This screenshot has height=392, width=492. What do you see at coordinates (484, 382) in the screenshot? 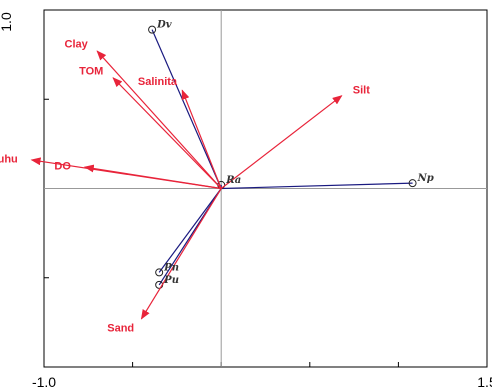
I see `x-tick-label-right: 1.5` at bounding box center [484, 382].